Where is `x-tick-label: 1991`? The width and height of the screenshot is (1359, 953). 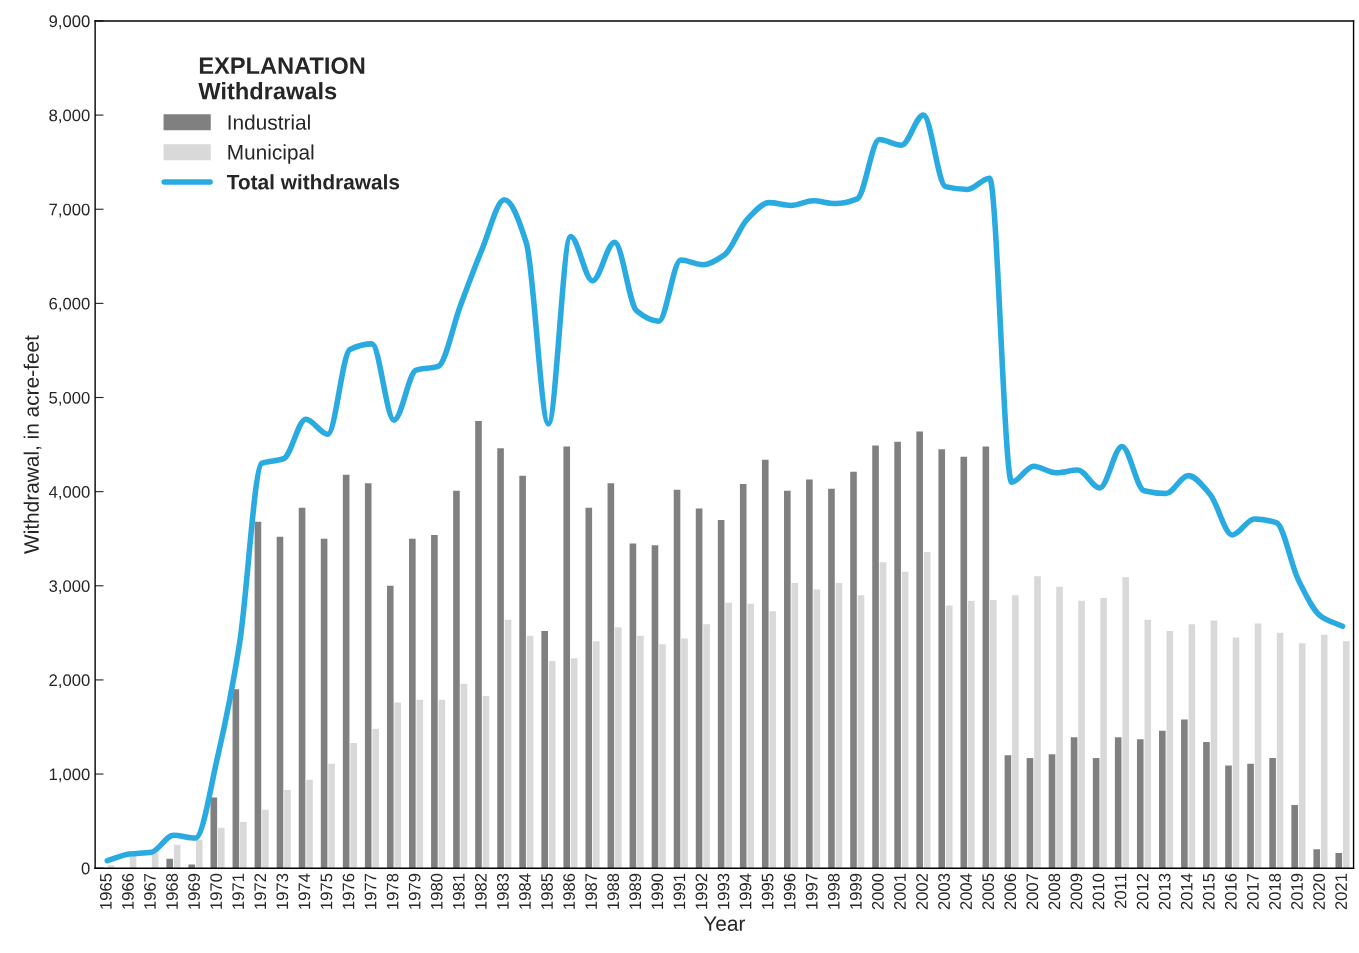 x-tick-label: 1991 is located at coordinates (679, 891).